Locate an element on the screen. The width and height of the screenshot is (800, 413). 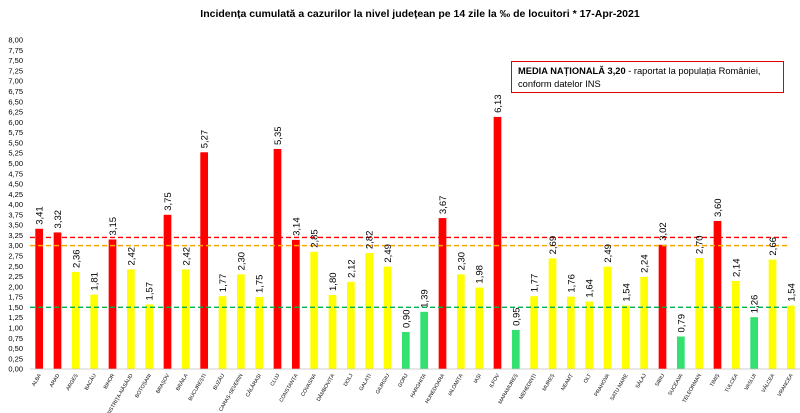
y-tick-label: 7,50 is located at coordinates (15, 60).